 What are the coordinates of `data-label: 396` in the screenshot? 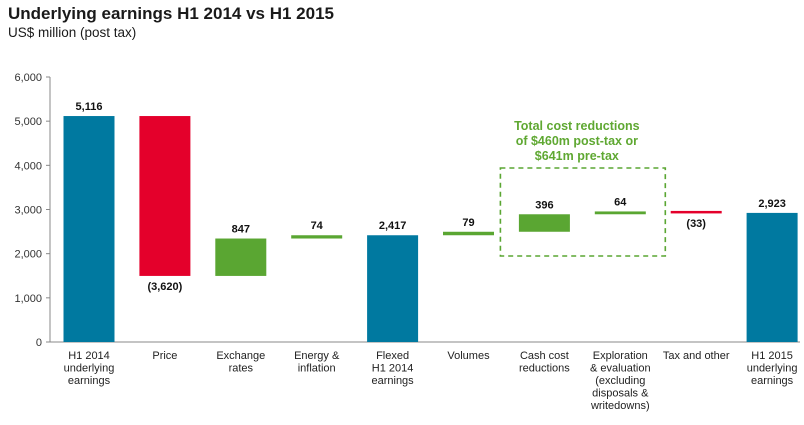 It's located at (544, 205).